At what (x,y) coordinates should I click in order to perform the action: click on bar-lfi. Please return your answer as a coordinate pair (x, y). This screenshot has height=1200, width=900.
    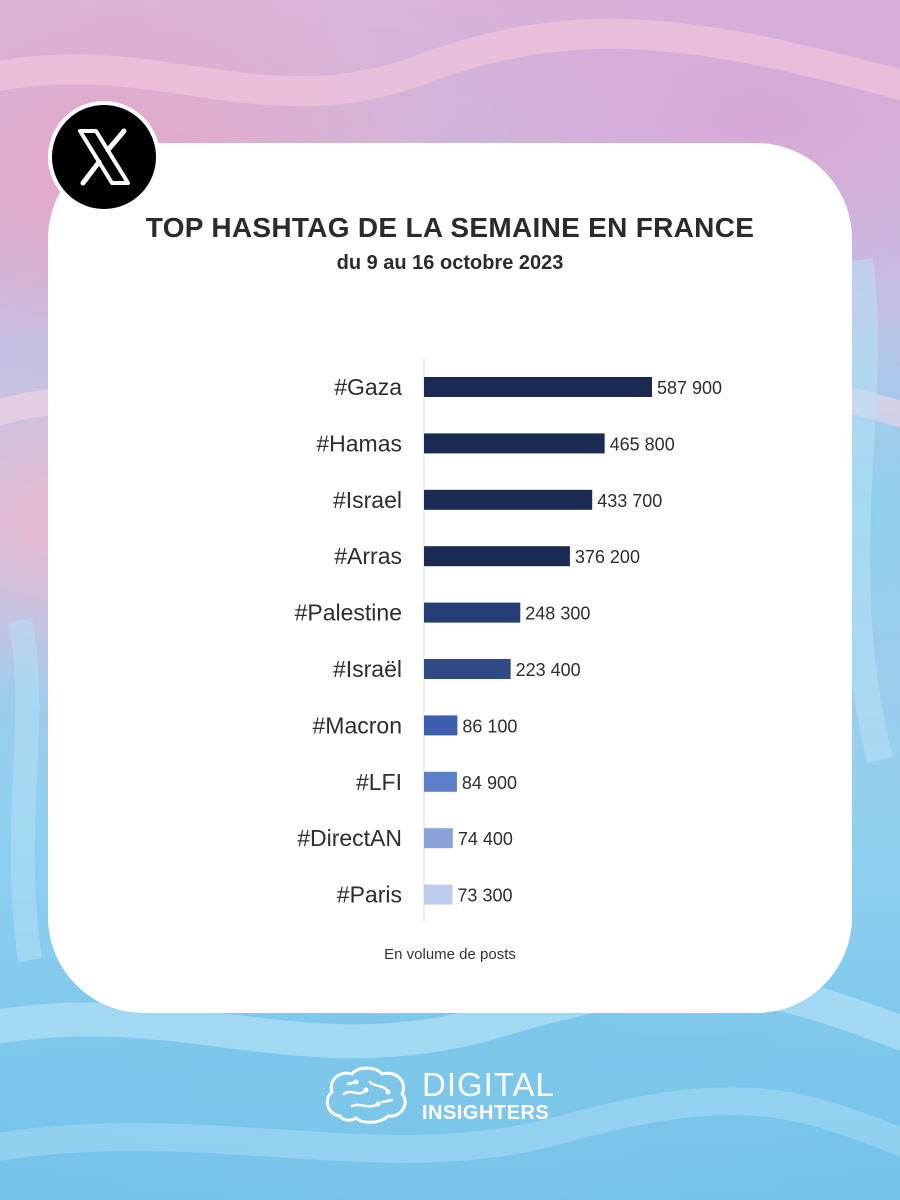
    Looking at the image, I should click on (440, 781).